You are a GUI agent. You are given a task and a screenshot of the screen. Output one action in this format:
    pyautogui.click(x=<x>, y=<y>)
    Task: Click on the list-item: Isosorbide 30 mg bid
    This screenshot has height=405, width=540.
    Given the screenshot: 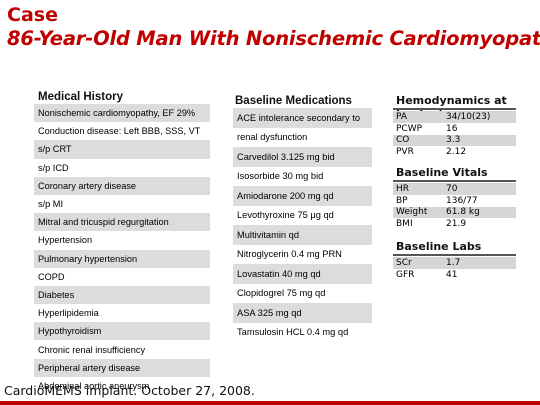 What is the action you would take?
    pyautogui.click(x=302, y=176)
    